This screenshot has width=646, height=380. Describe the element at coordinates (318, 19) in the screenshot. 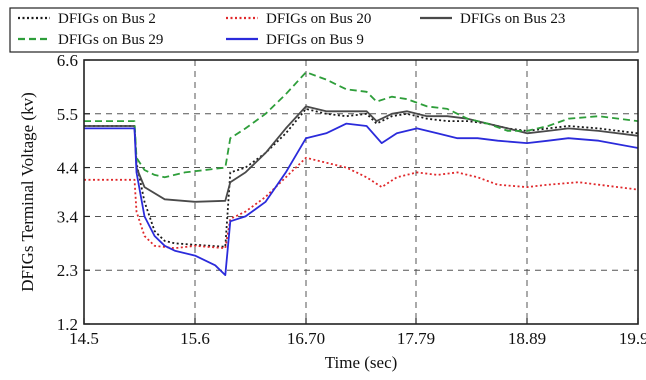

I see `legend-label: DFIGs on Bus 20` at that location.